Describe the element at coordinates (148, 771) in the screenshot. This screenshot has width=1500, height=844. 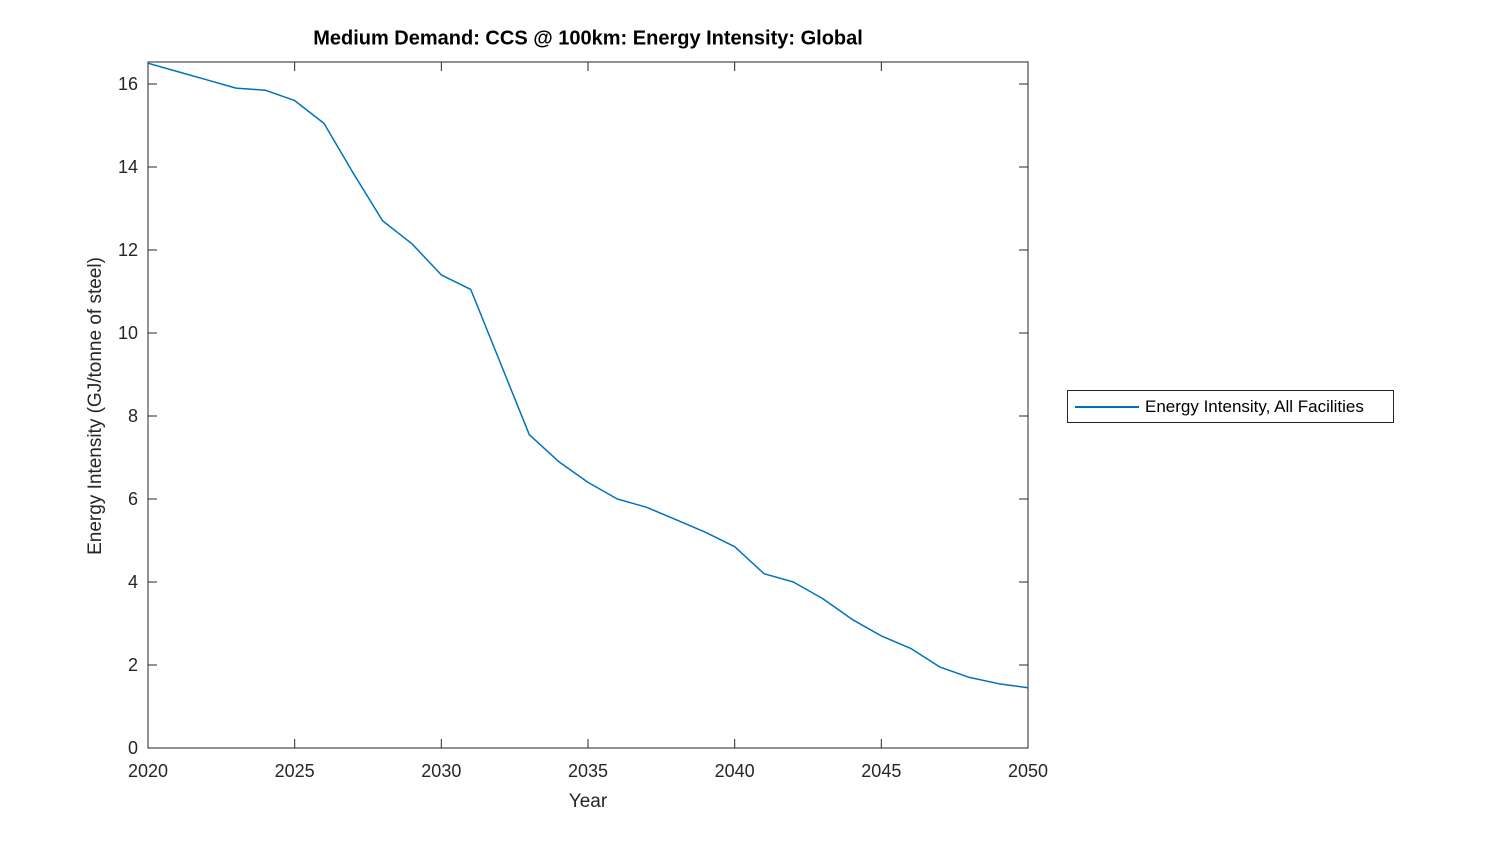
I see `x-tick-label: 2020` at that location.